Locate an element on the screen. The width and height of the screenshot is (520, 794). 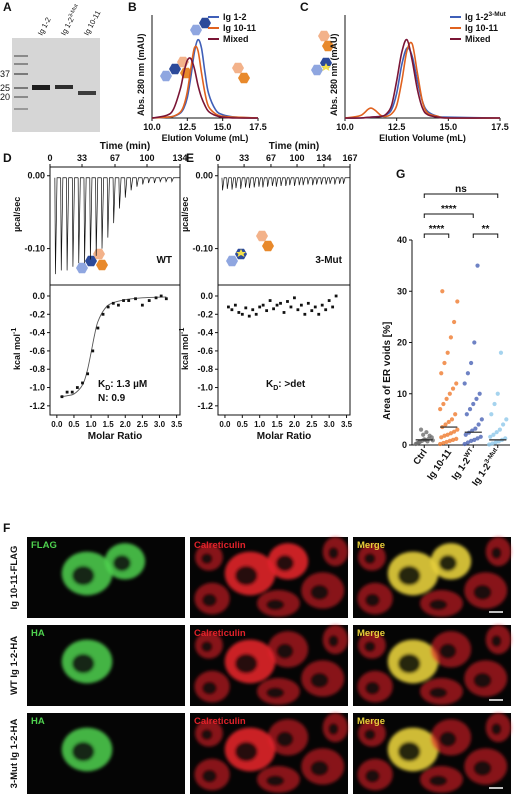
x-tick-label: 15.0 is located at coordinates (449, 127).